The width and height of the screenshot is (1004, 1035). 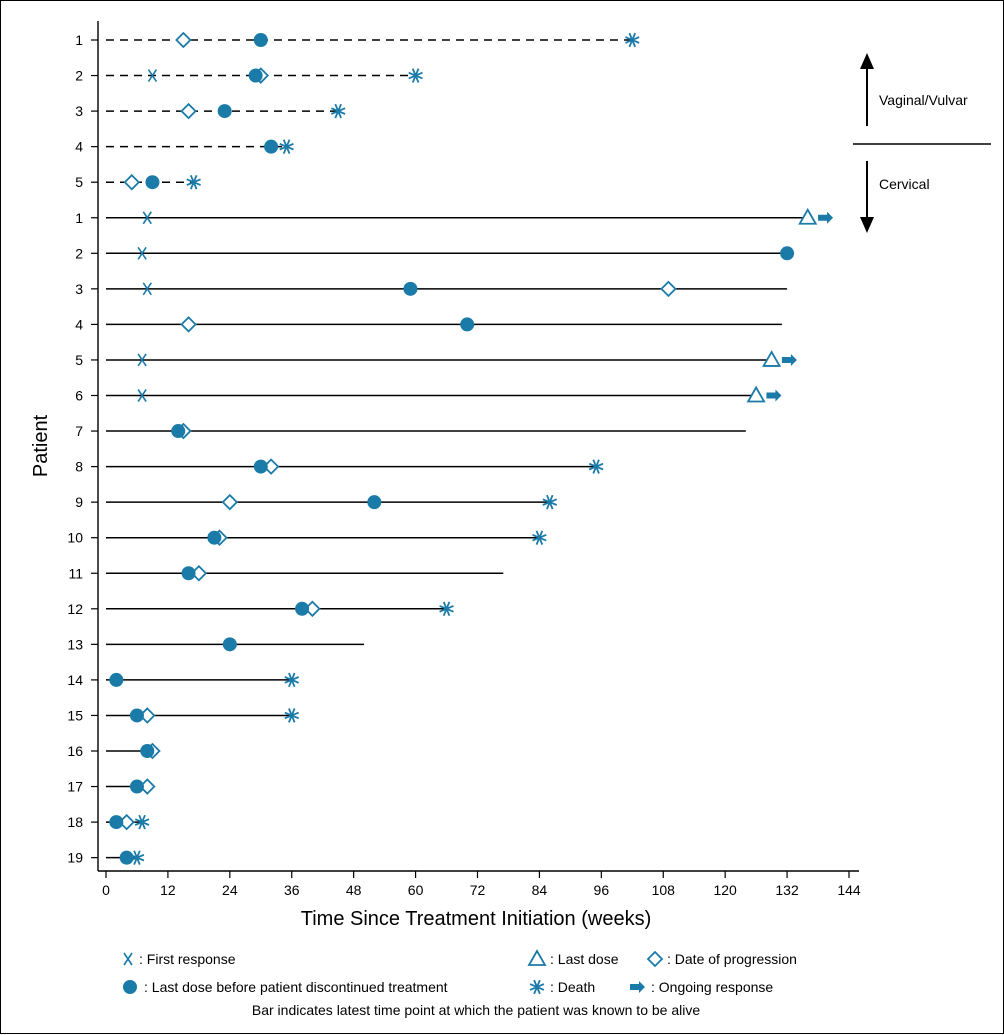 I want to click on patient-row: 6, so click(x=428, y=394).